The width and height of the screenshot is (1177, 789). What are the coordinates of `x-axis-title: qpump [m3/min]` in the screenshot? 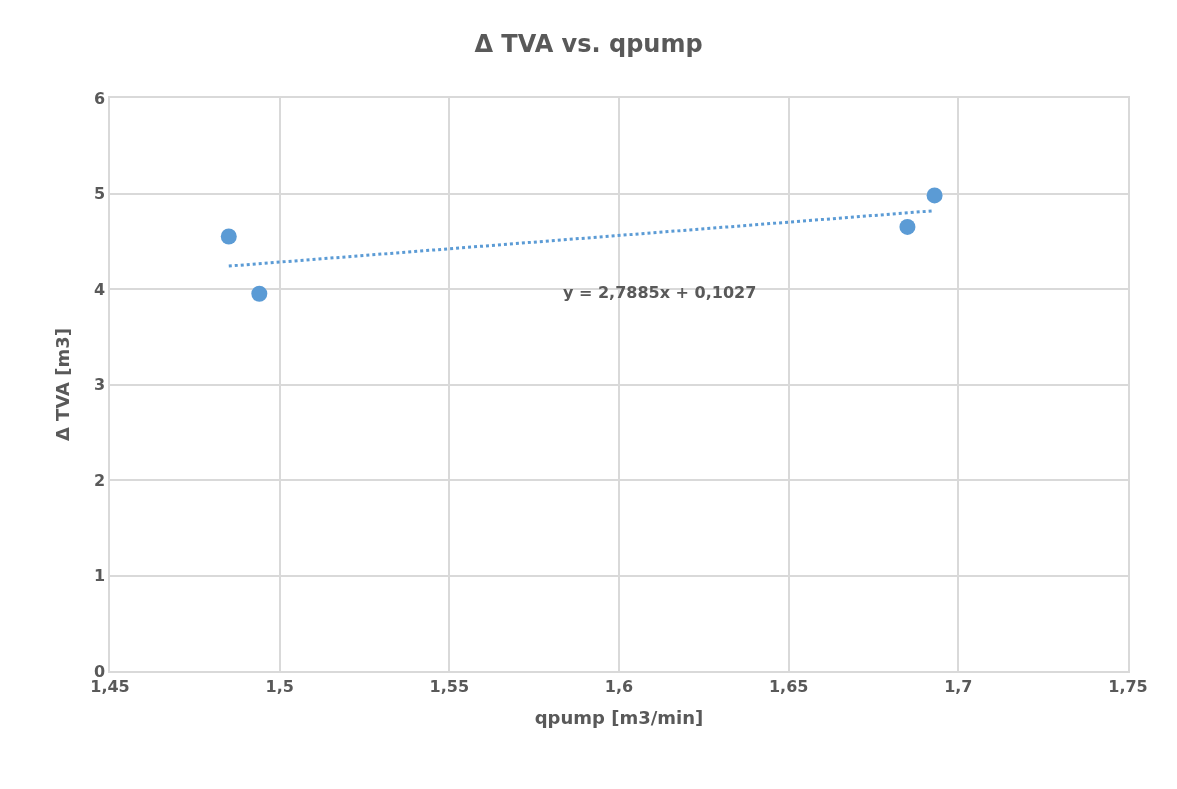 It's located at (619, 717).